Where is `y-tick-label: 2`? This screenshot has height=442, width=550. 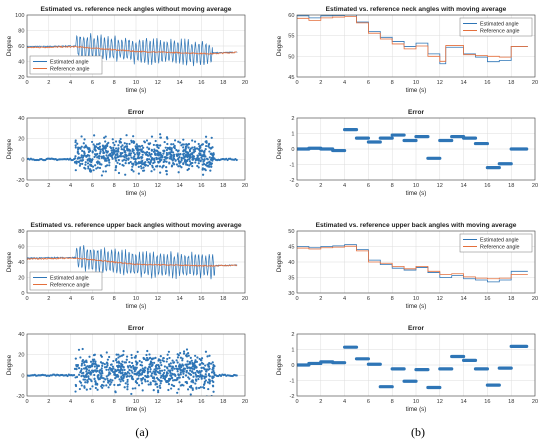 y-tick-label: 2 is located at coordinates (292, 119).